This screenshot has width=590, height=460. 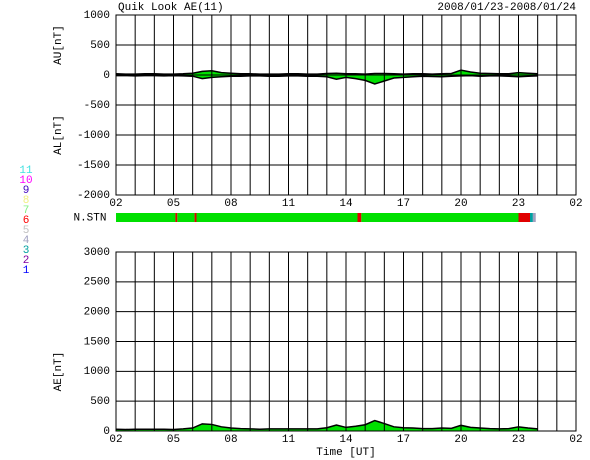 I want to click on y-tick-label: 1500, so click(x=97, y=342).